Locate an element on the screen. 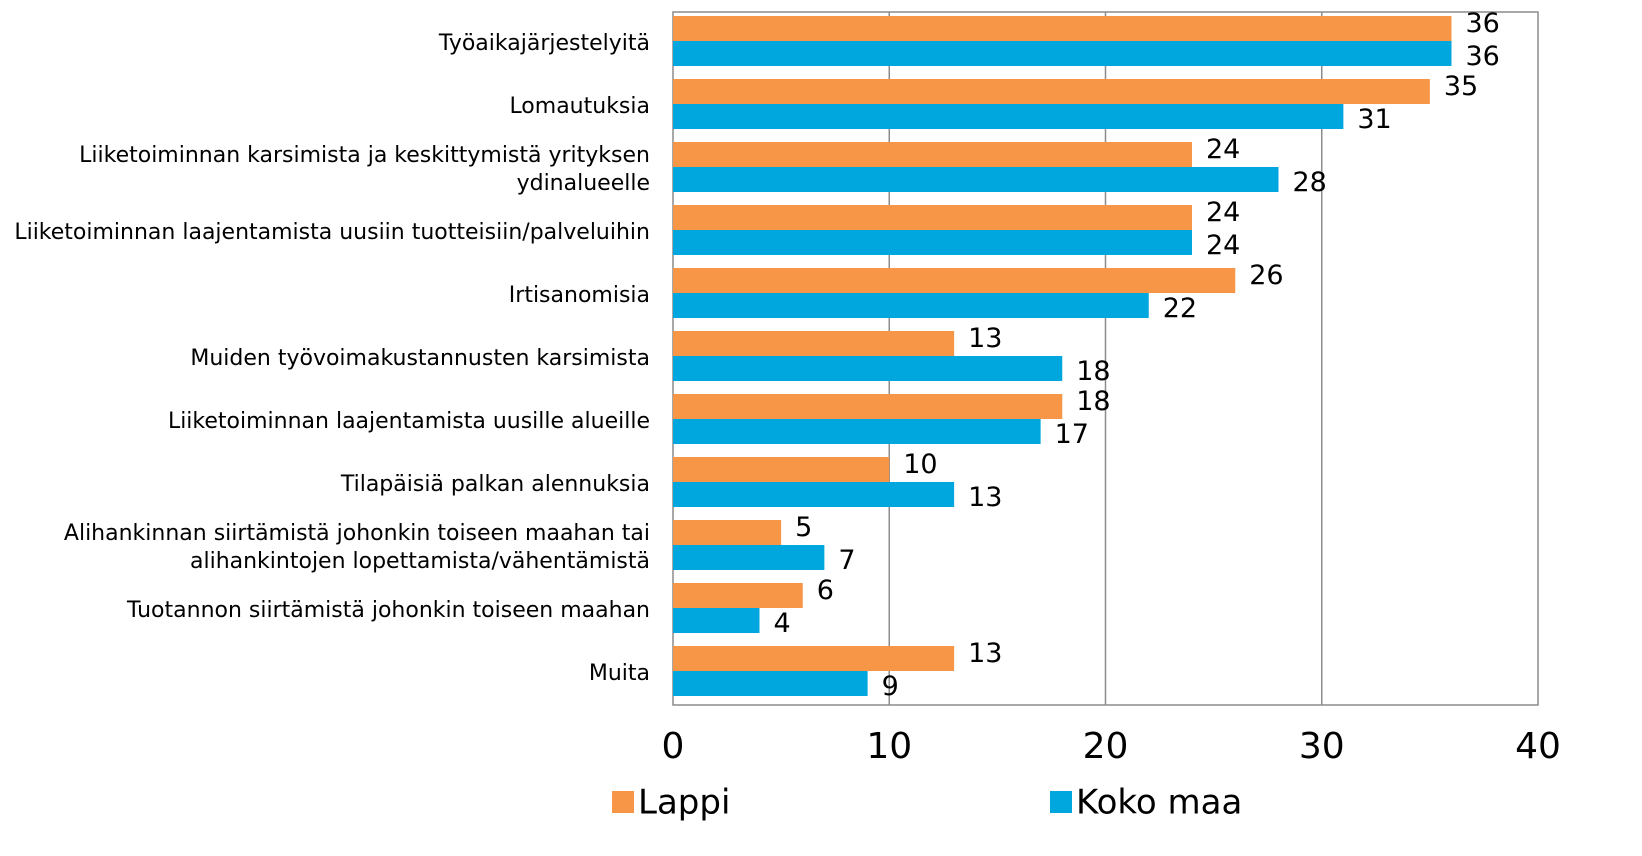 This screenshot has width=1642, height=856. category-label: Lomautuksia is located at coordinates (579, 106).